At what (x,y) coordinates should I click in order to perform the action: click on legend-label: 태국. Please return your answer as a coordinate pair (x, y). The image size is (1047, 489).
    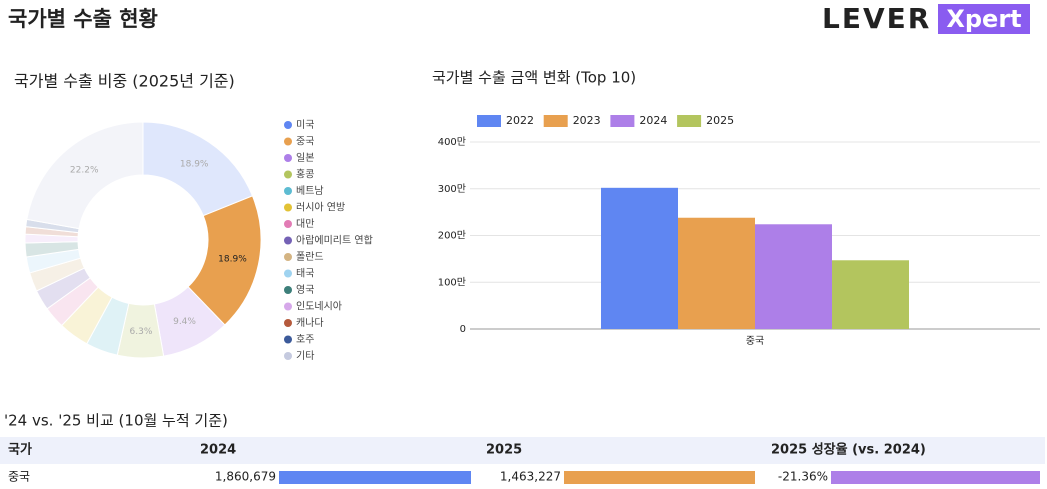
    Looking at the image, I should click on (305, 274).